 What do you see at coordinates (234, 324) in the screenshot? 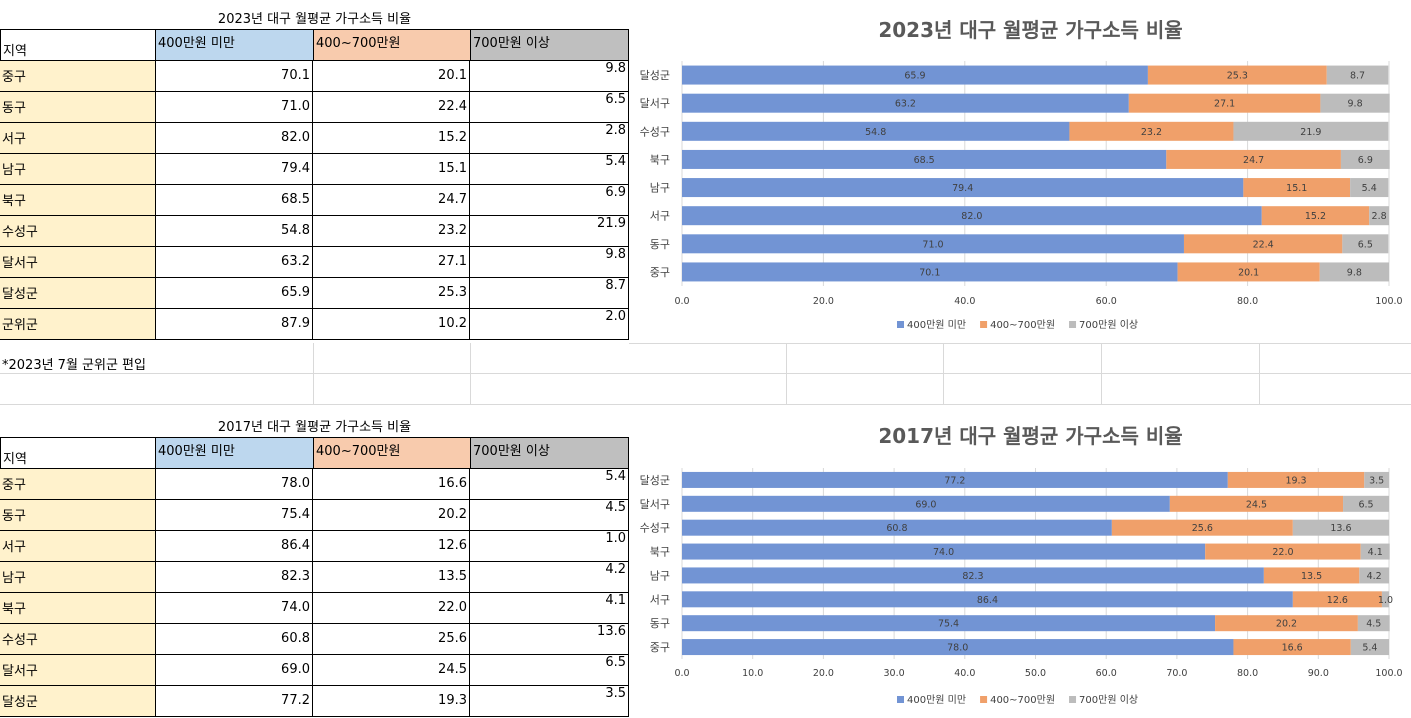
I see `value-under-400: 87.9` at bounding box center [234, 324].